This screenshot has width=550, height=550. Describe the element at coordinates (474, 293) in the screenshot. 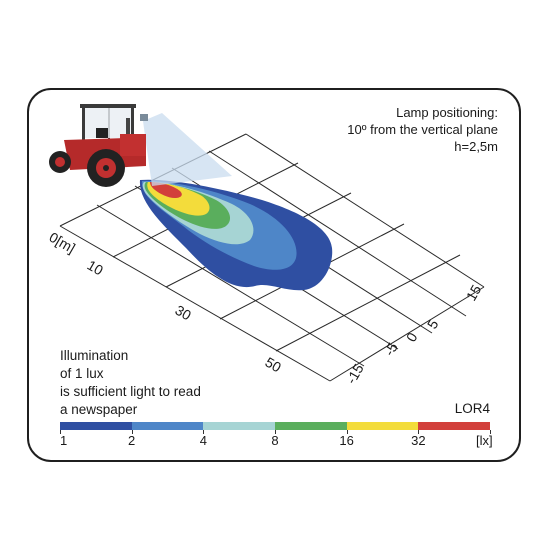

I see `width-label-15: 15` at that location.